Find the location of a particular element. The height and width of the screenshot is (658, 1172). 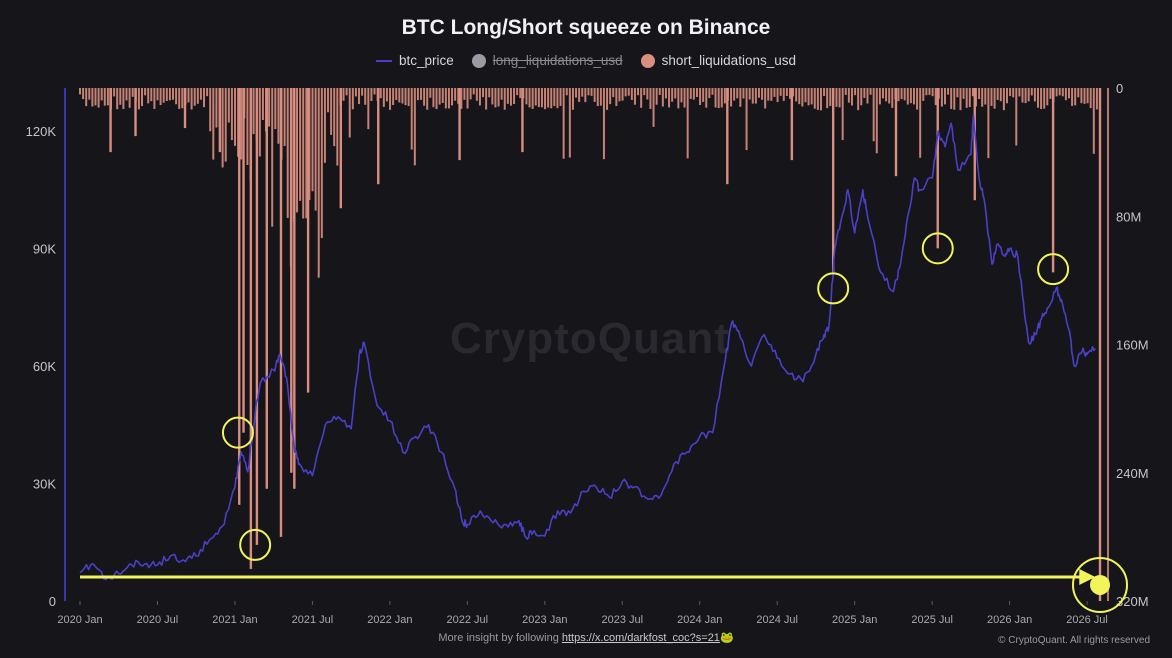

legend-item-long-liquidations: long_liquidations_usd is located at coordinates (547, 60).